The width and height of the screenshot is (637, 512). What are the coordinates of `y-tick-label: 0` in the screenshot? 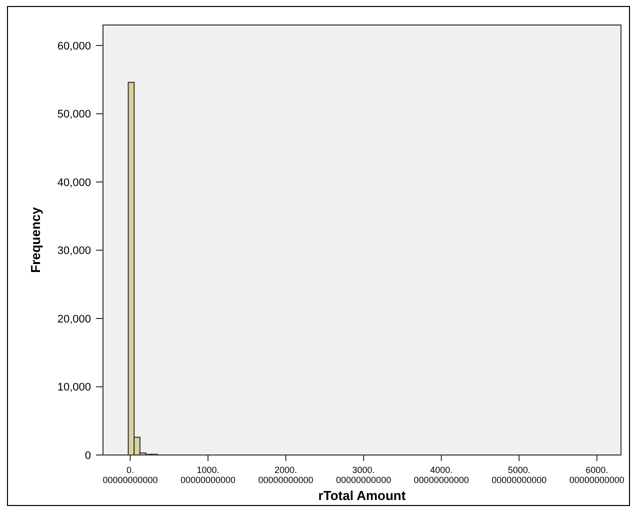 It's located at (87, 456).